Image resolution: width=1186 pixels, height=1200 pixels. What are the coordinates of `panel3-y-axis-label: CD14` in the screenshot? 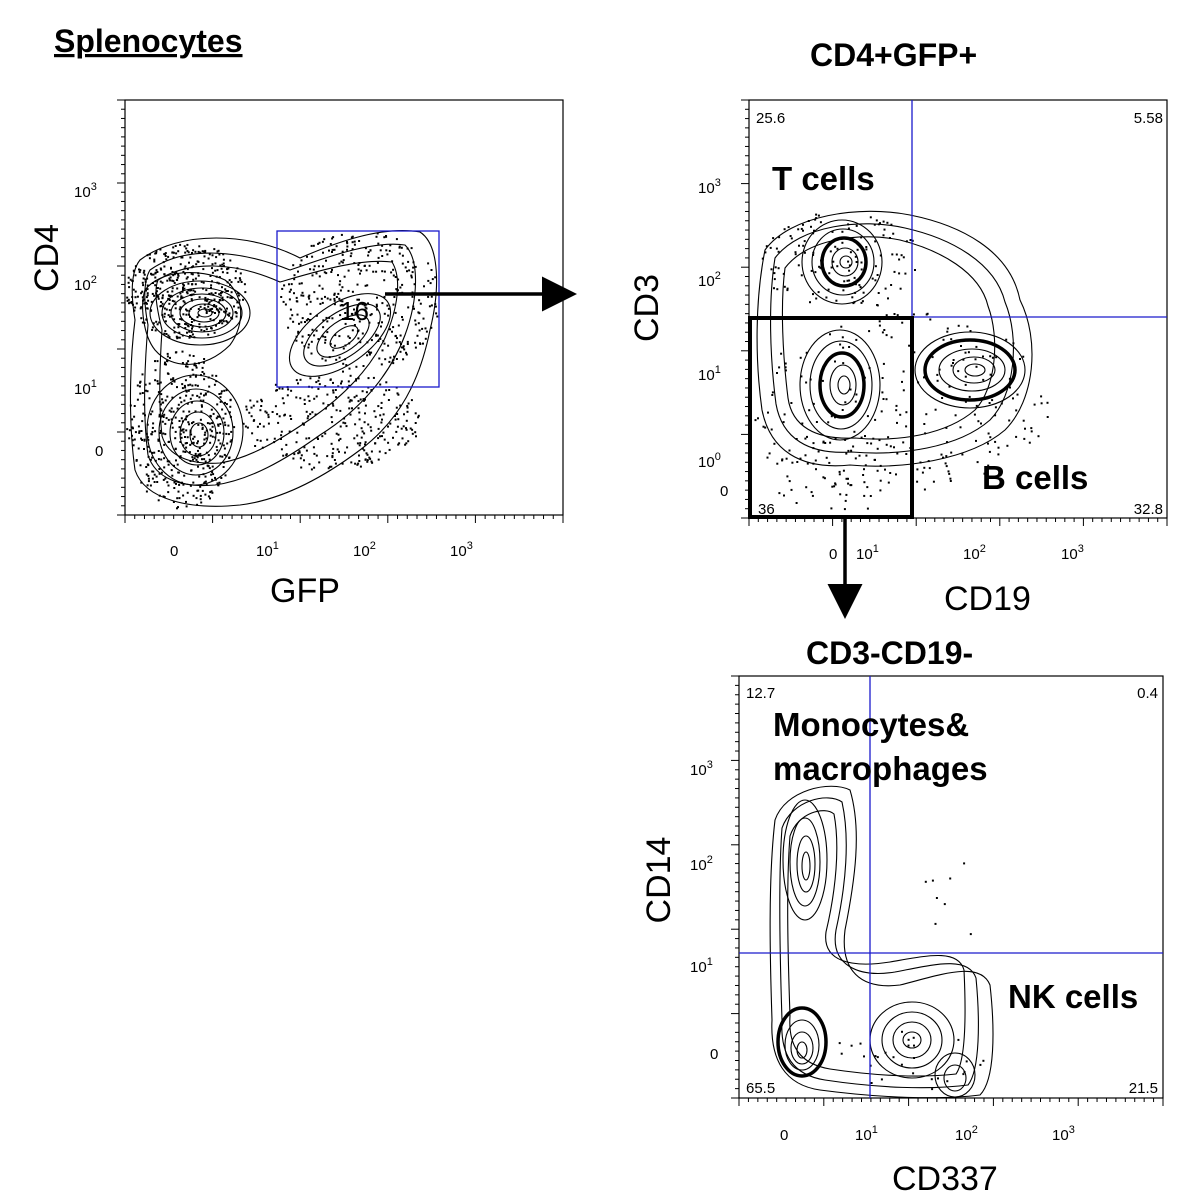 It's located at (659, 880).